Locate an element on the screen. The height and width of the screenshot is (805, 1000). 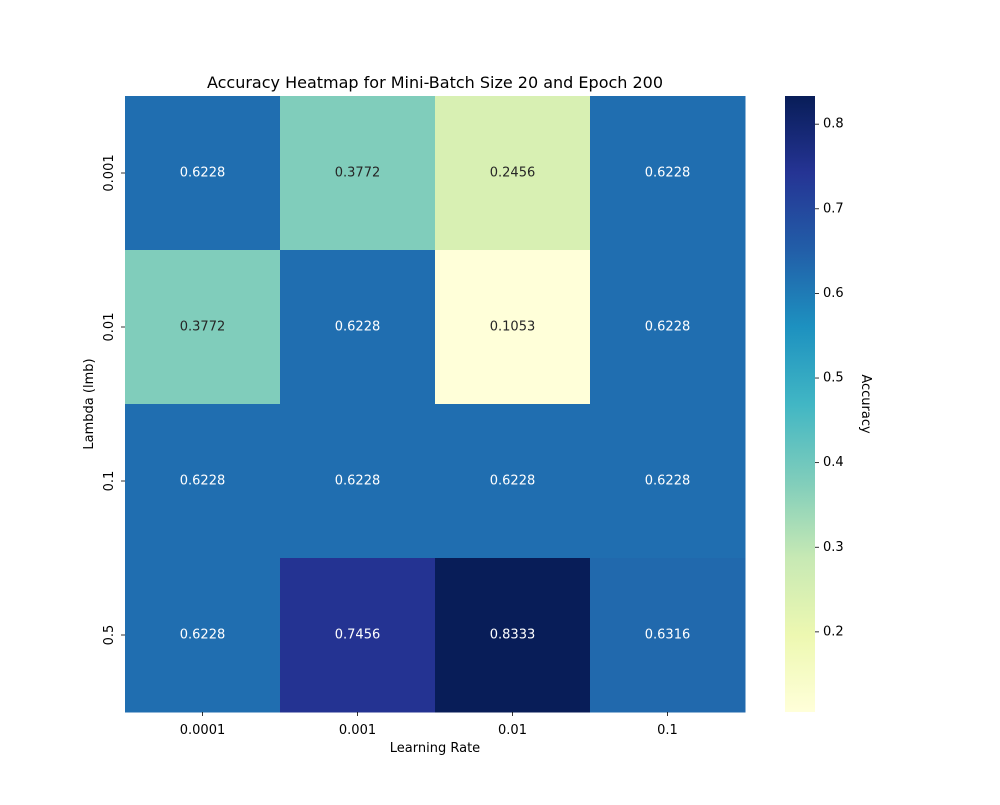
y-tick-label: 0.1 is located at coordinates (109, 481).